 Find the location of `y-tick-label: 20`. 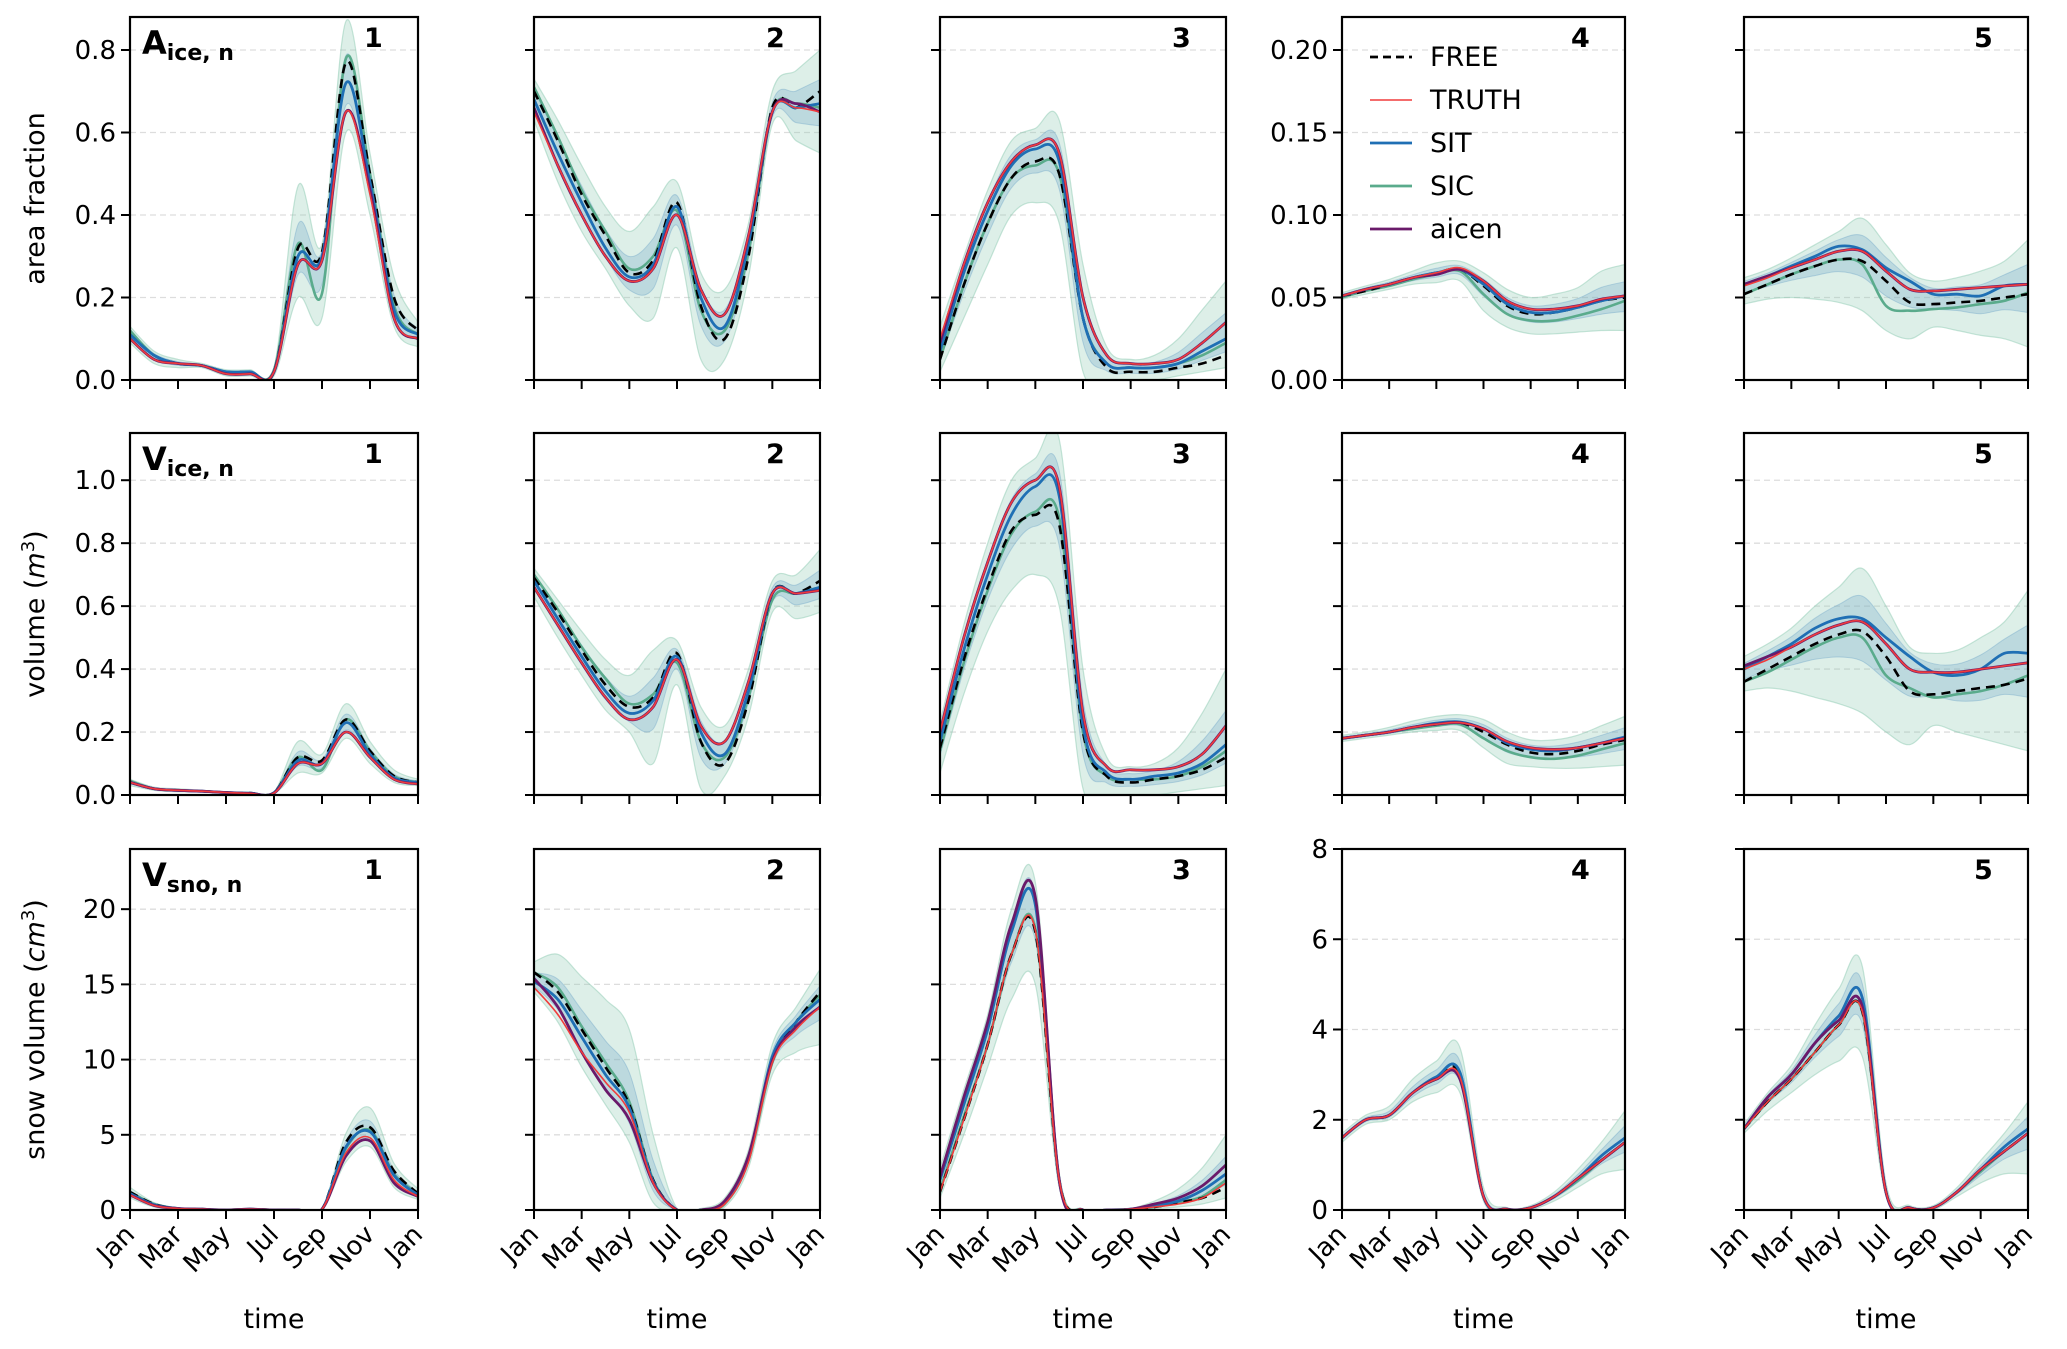

y-tick-label: 20 is located at coordinates (99, 910).